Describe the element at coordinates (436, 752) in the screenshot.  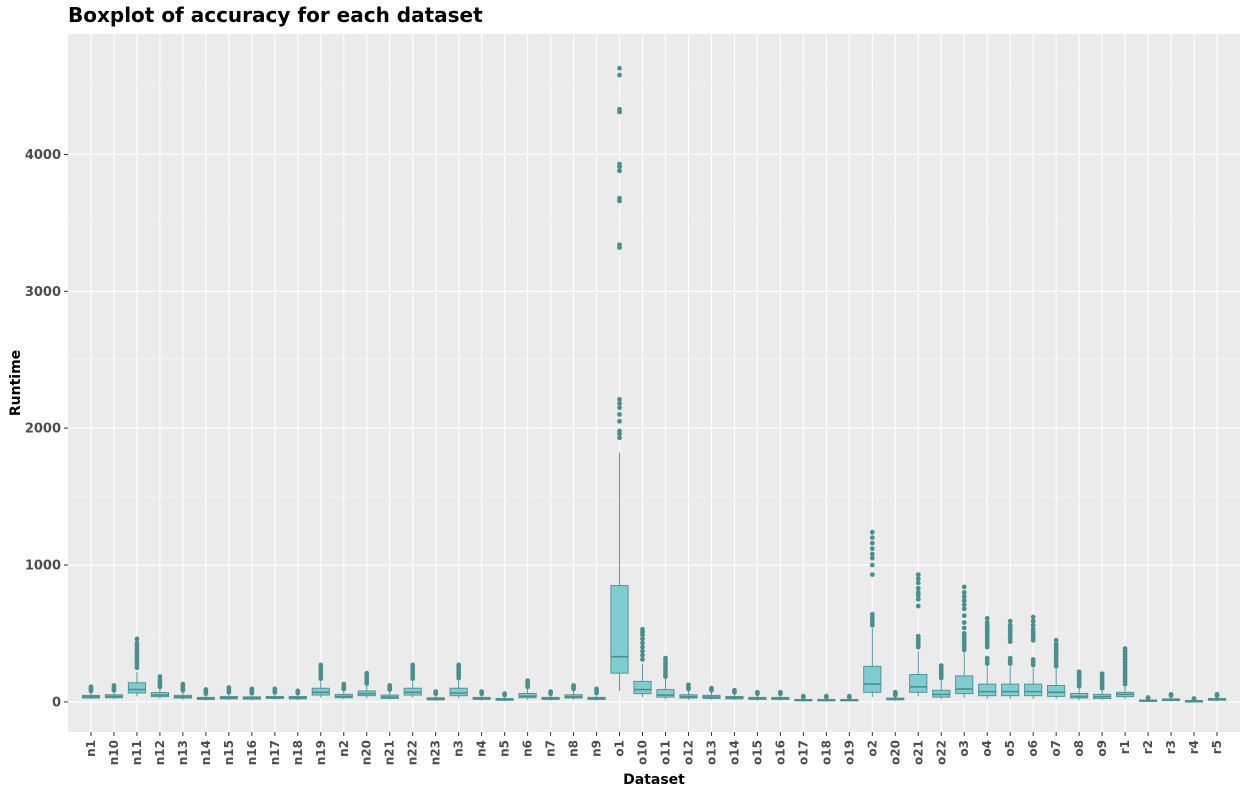
I see `x-tick-label: n23` at that location.